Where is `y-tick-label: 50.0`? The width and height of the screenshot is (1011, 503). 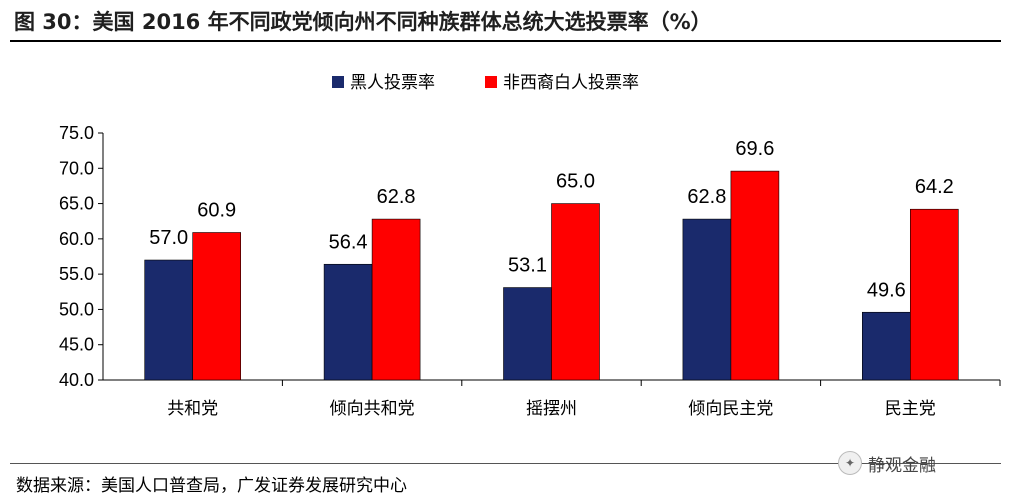 y-tick-label: 50.0 is located at coordinates (76, 309).